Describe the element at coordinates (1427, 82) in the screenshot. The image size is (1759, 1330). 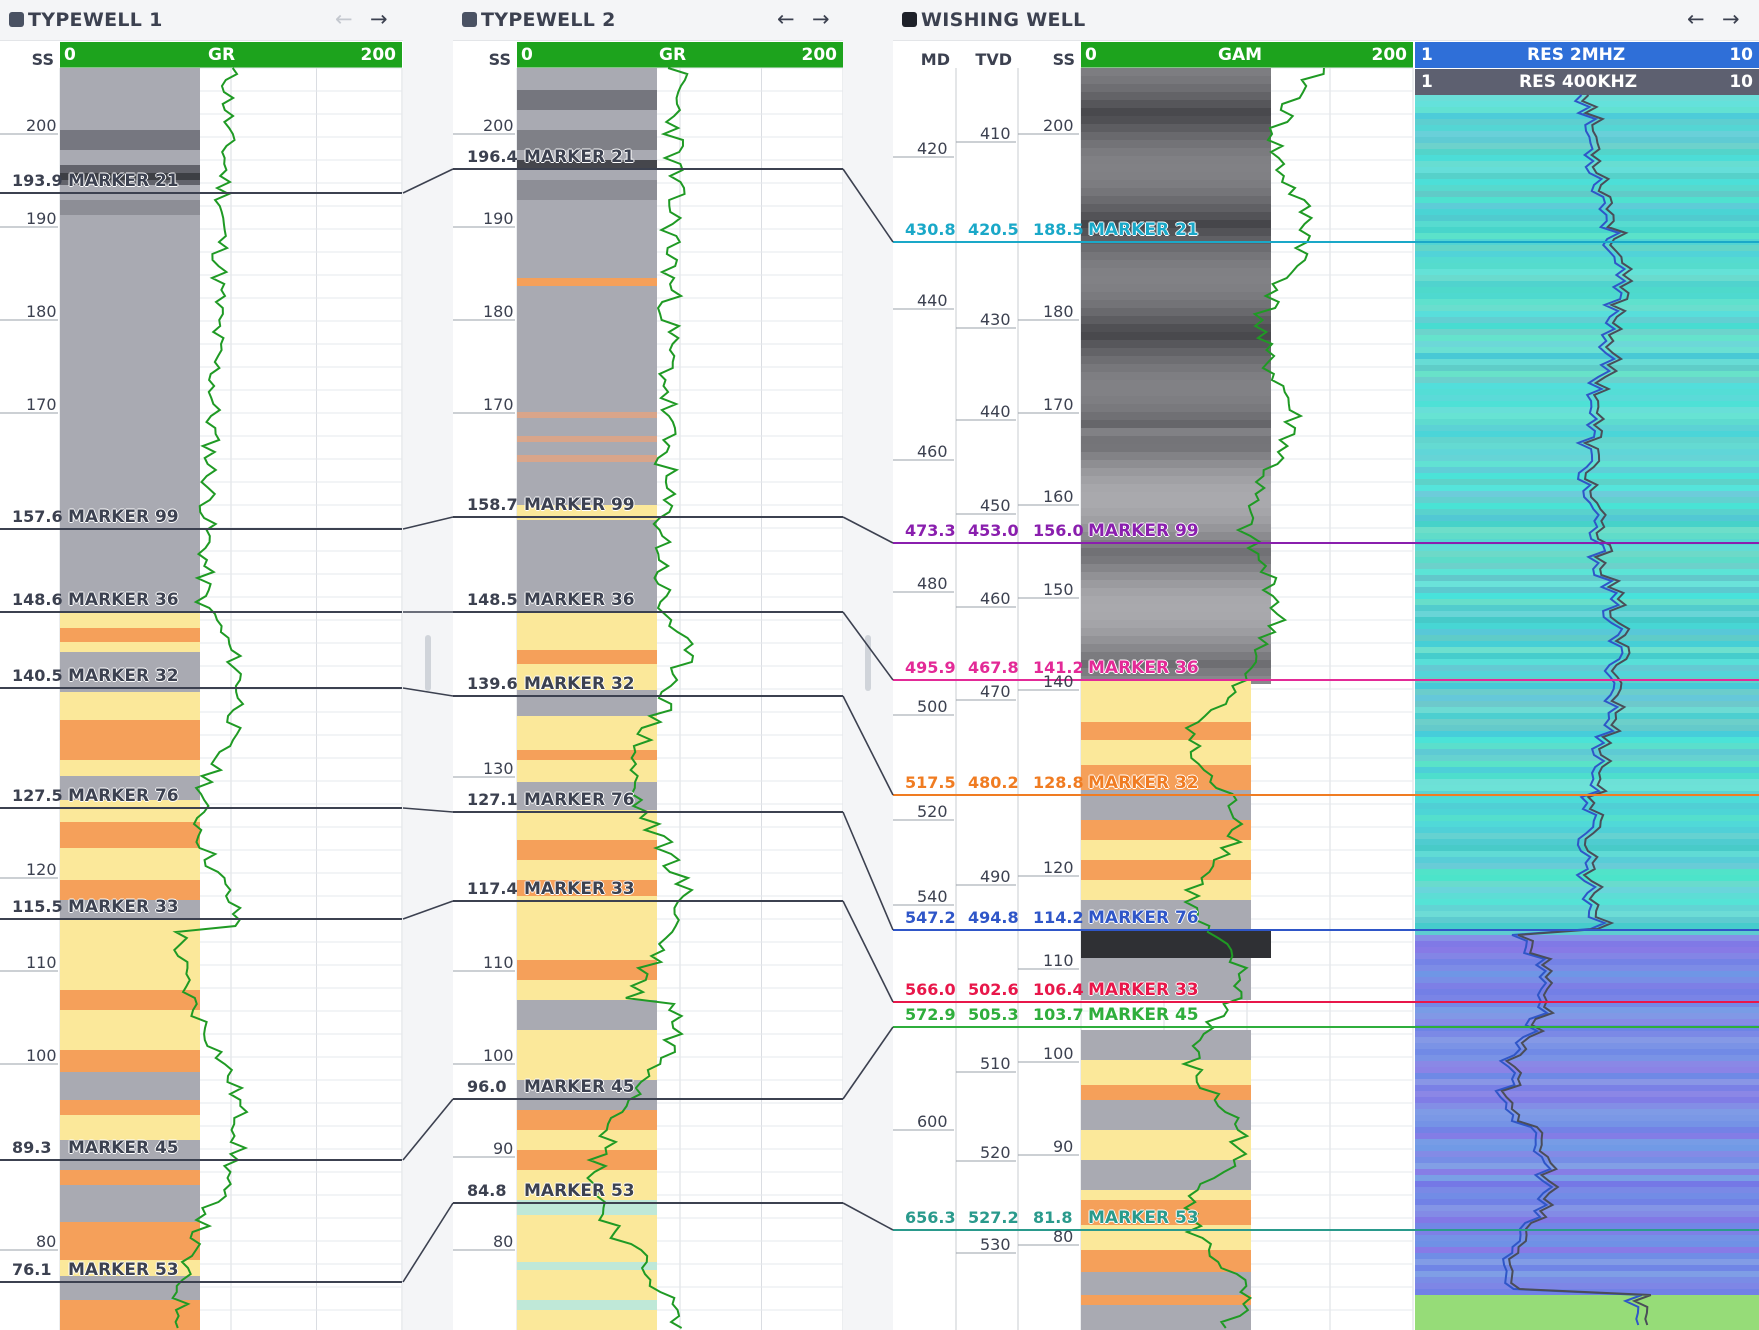
I see `res-400khz-scale-min: 1` at that location.